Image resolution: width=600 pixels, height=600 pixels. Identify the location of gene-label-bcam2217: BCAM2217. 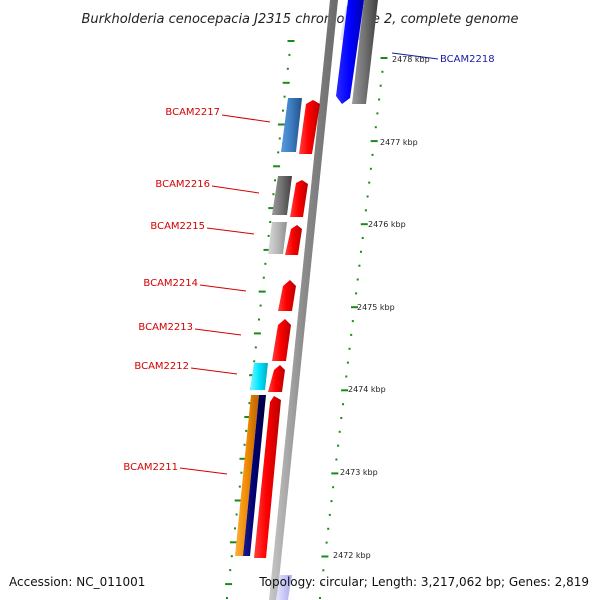
(192, 112).